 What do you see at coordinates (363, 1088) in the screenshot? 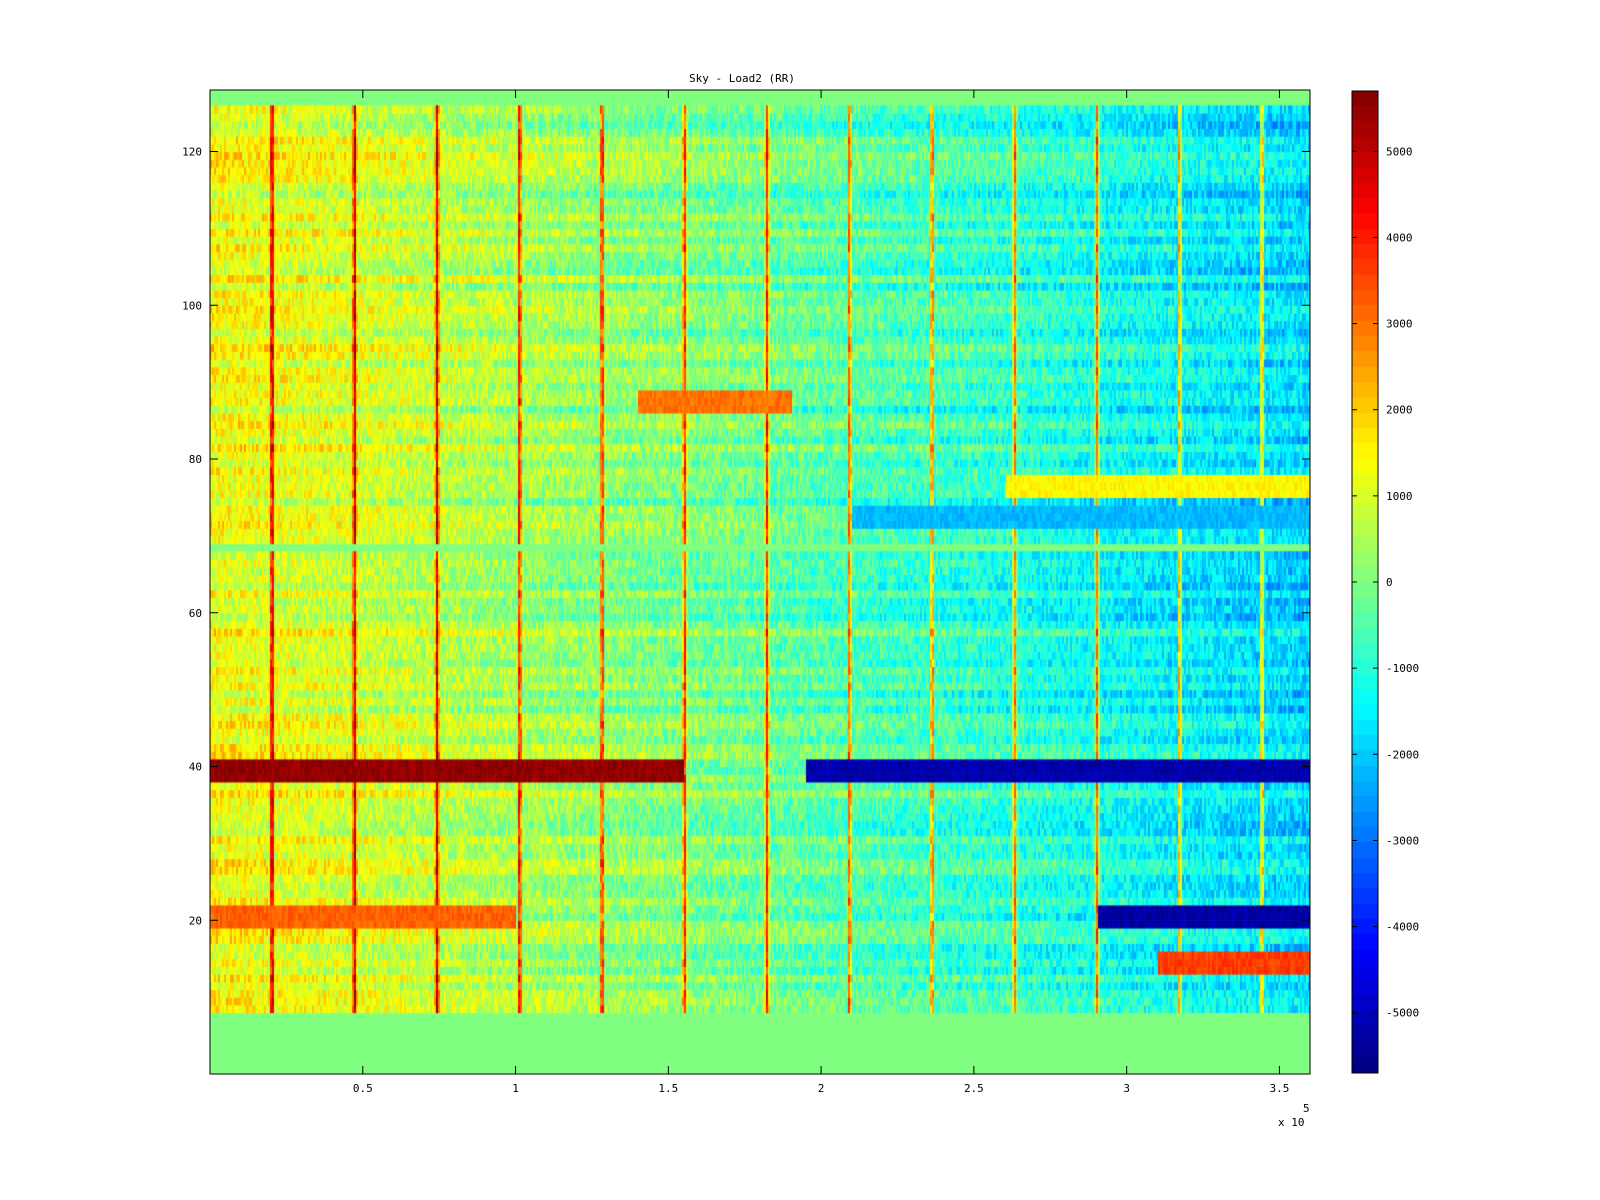
I see `x-tick-label: 0.5` at bounding box center [363, 1088].